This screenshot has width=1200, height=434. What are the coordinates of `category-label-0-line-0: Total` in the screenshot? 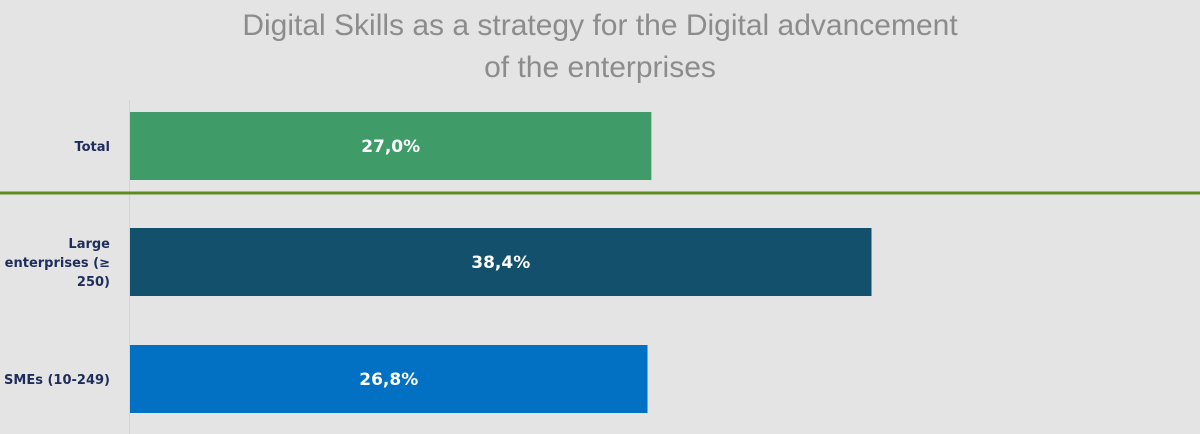 It's located at (92, 147).